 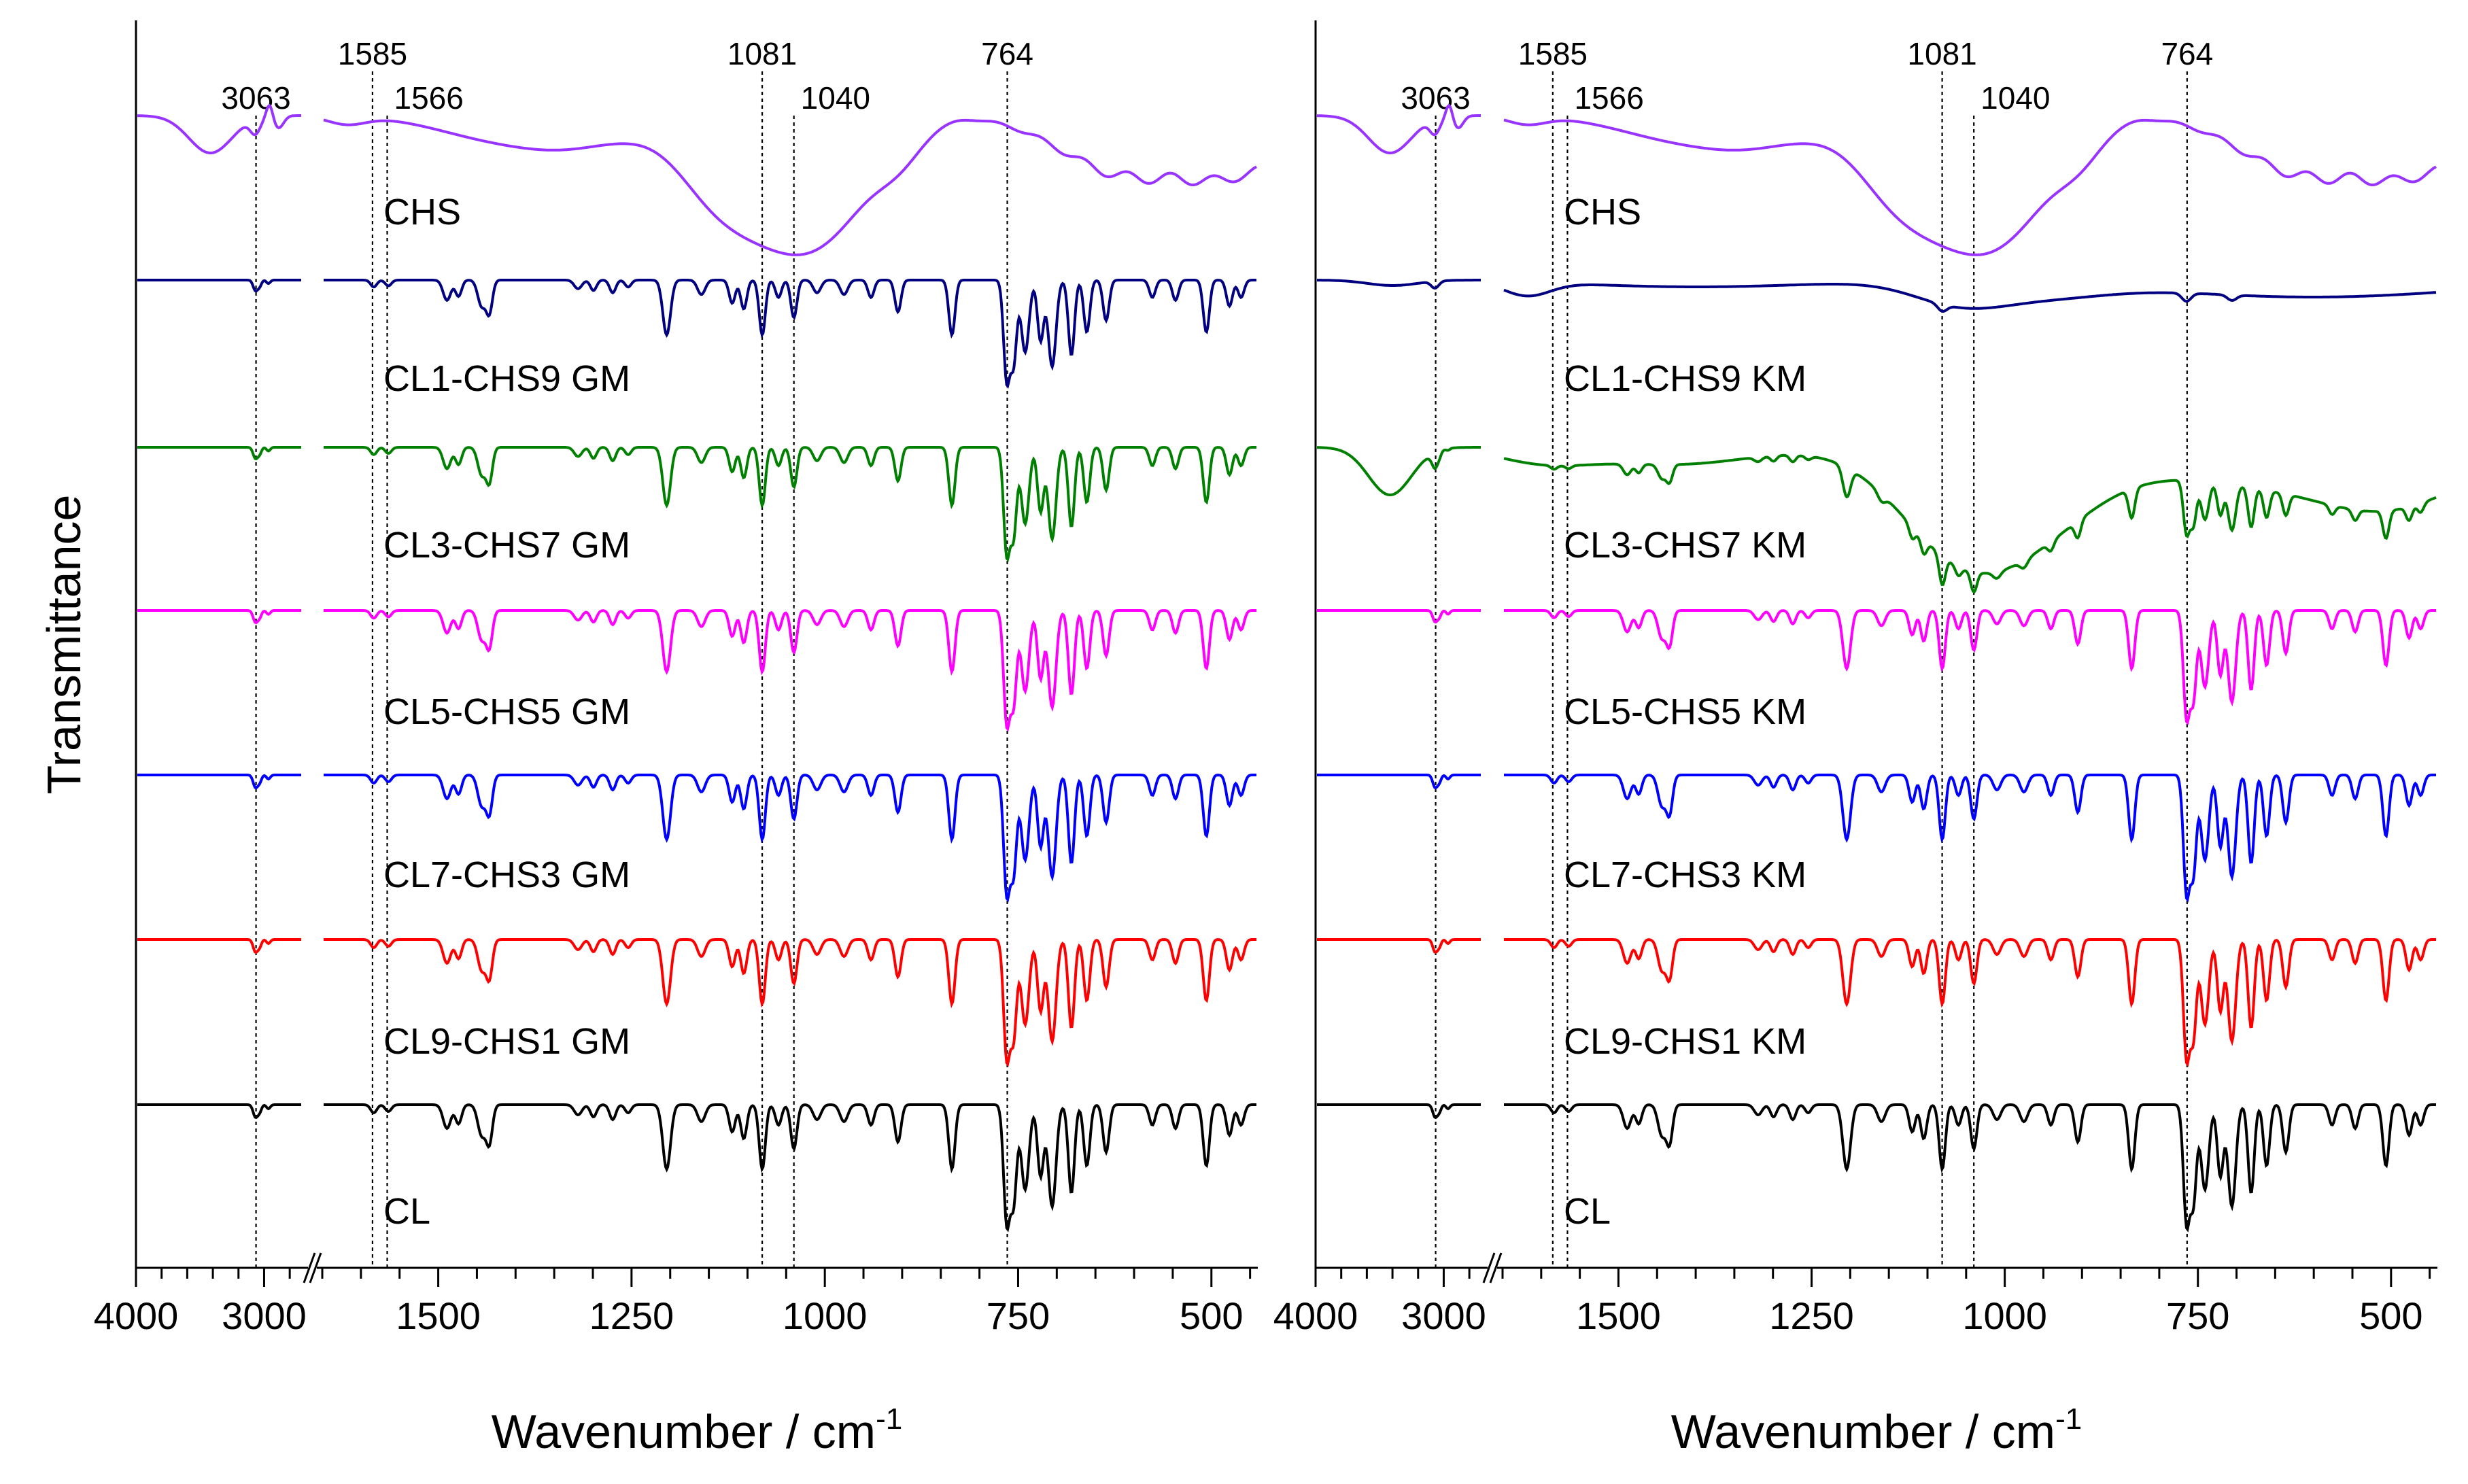 What do you see at coordinates (790, 1003) in the screenshot?
I see `spectrum-CL9-CHS1-GM-low` at bounding box center [790, 1003].